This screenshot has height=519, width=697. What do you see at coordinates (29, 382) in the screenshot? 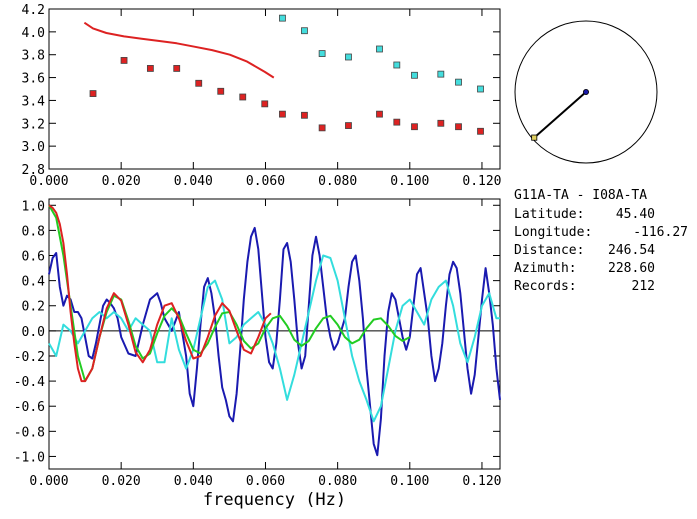
I see `correlation-y-tick-label: -0.4` at bounding box center [29, 382].